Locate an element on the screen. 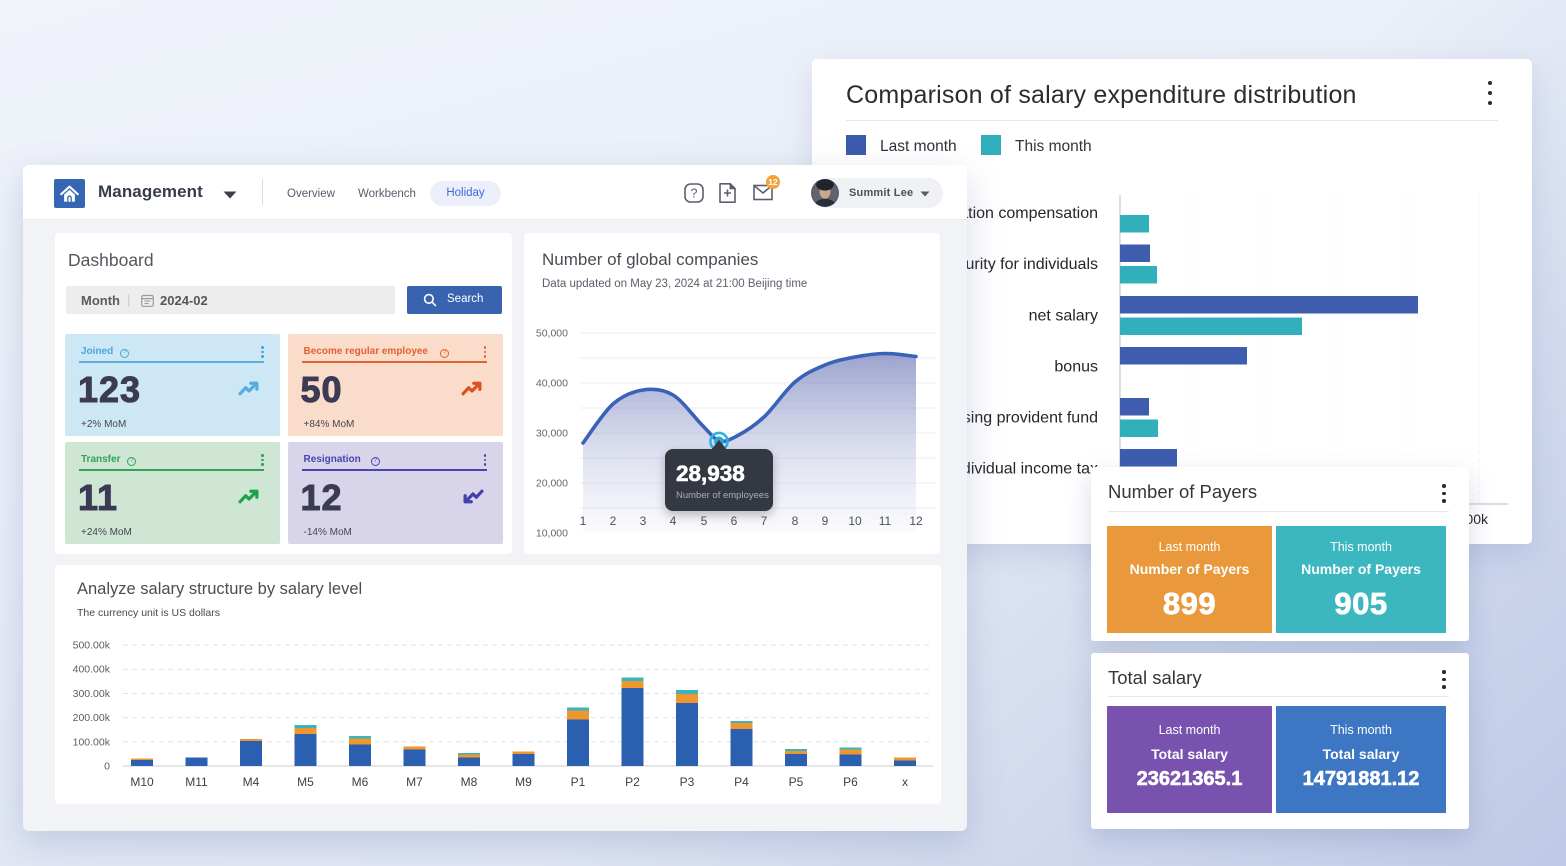 The image size is (1566, 866). svg-text: Individual income tax is located at coordinates (1023, 469).